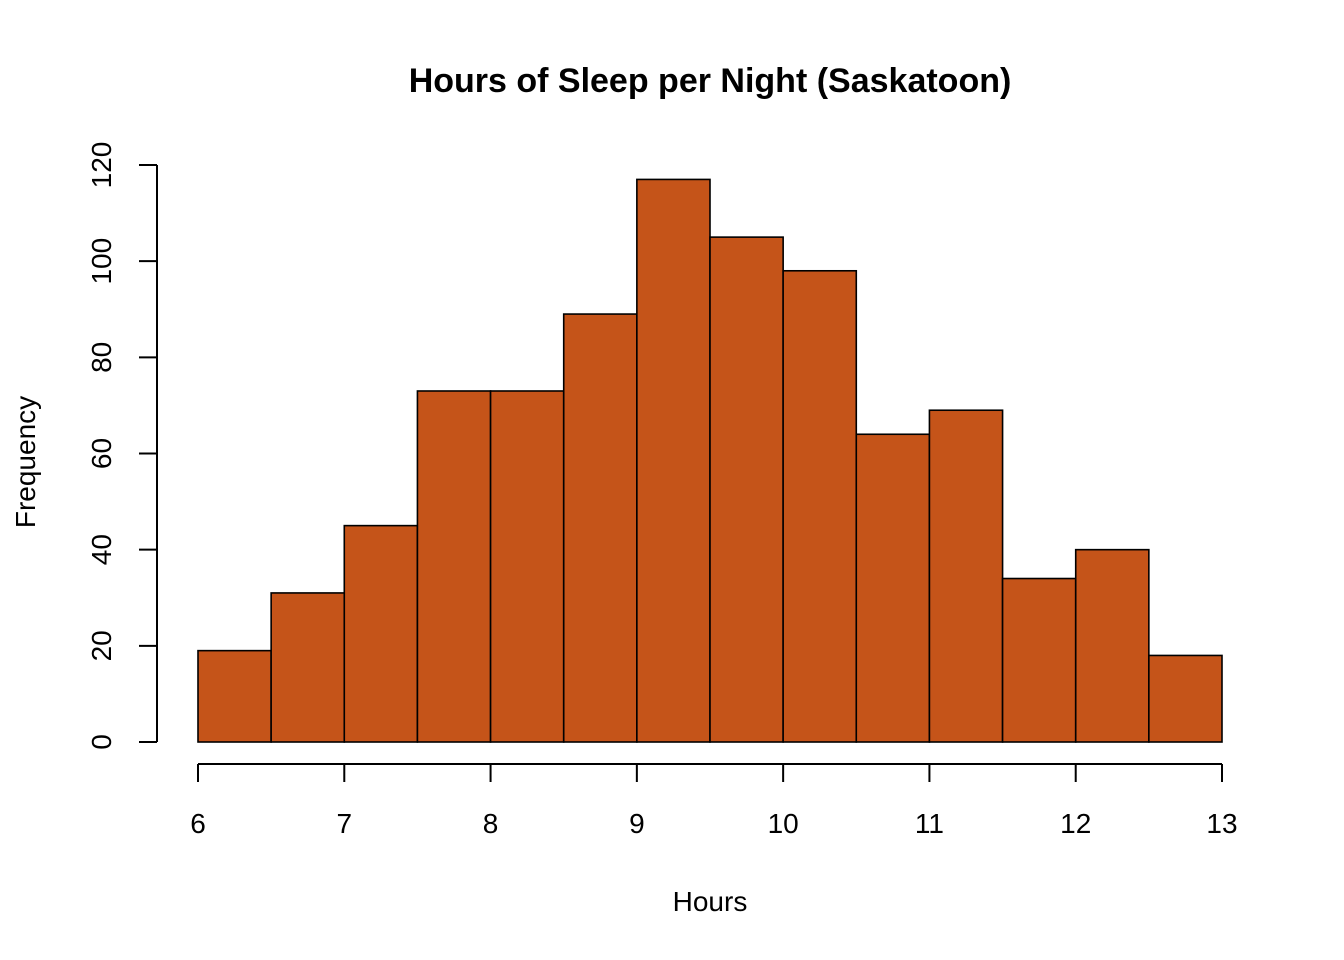 This screenshot has width=1344, height=960. What do you see at coordinates (1075, 823) in the screenshot?
I see `x-tick-label: 12` at bounding box center [1075, 823].